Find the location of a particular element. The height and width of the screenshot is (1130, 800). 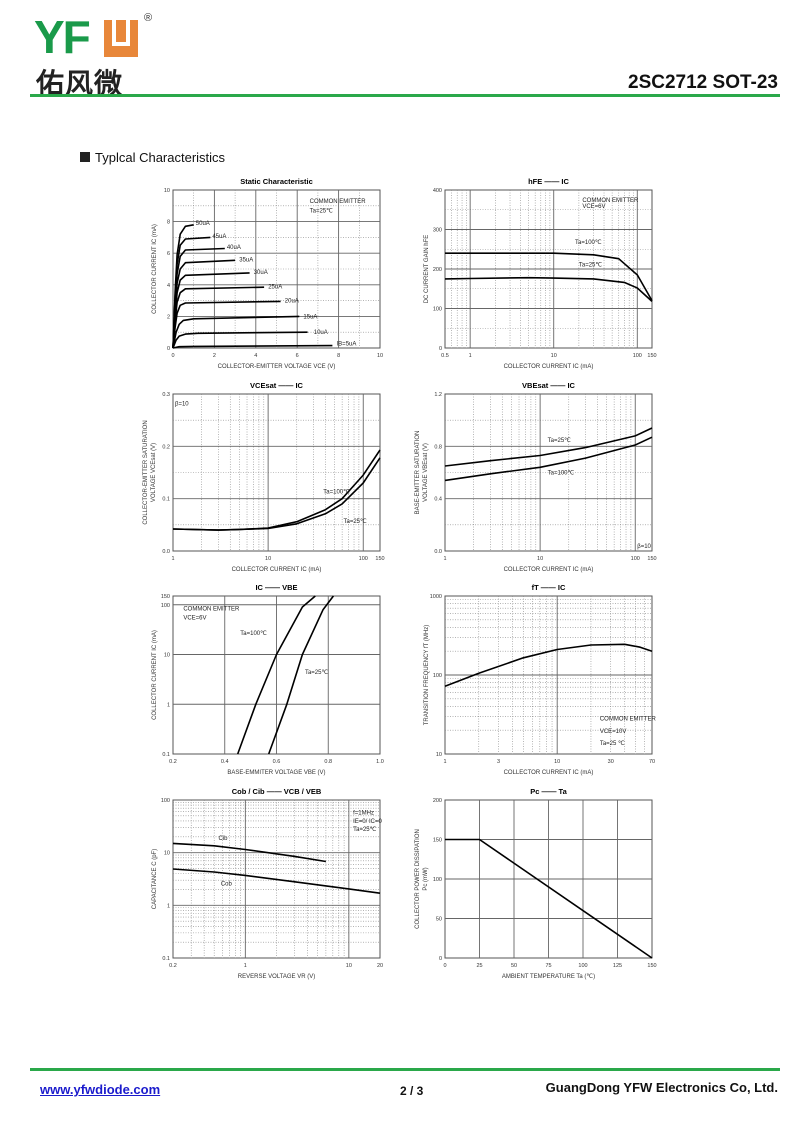

part-number-title: 2SC2712 SOT-23 is located at coordinates (703, 82).